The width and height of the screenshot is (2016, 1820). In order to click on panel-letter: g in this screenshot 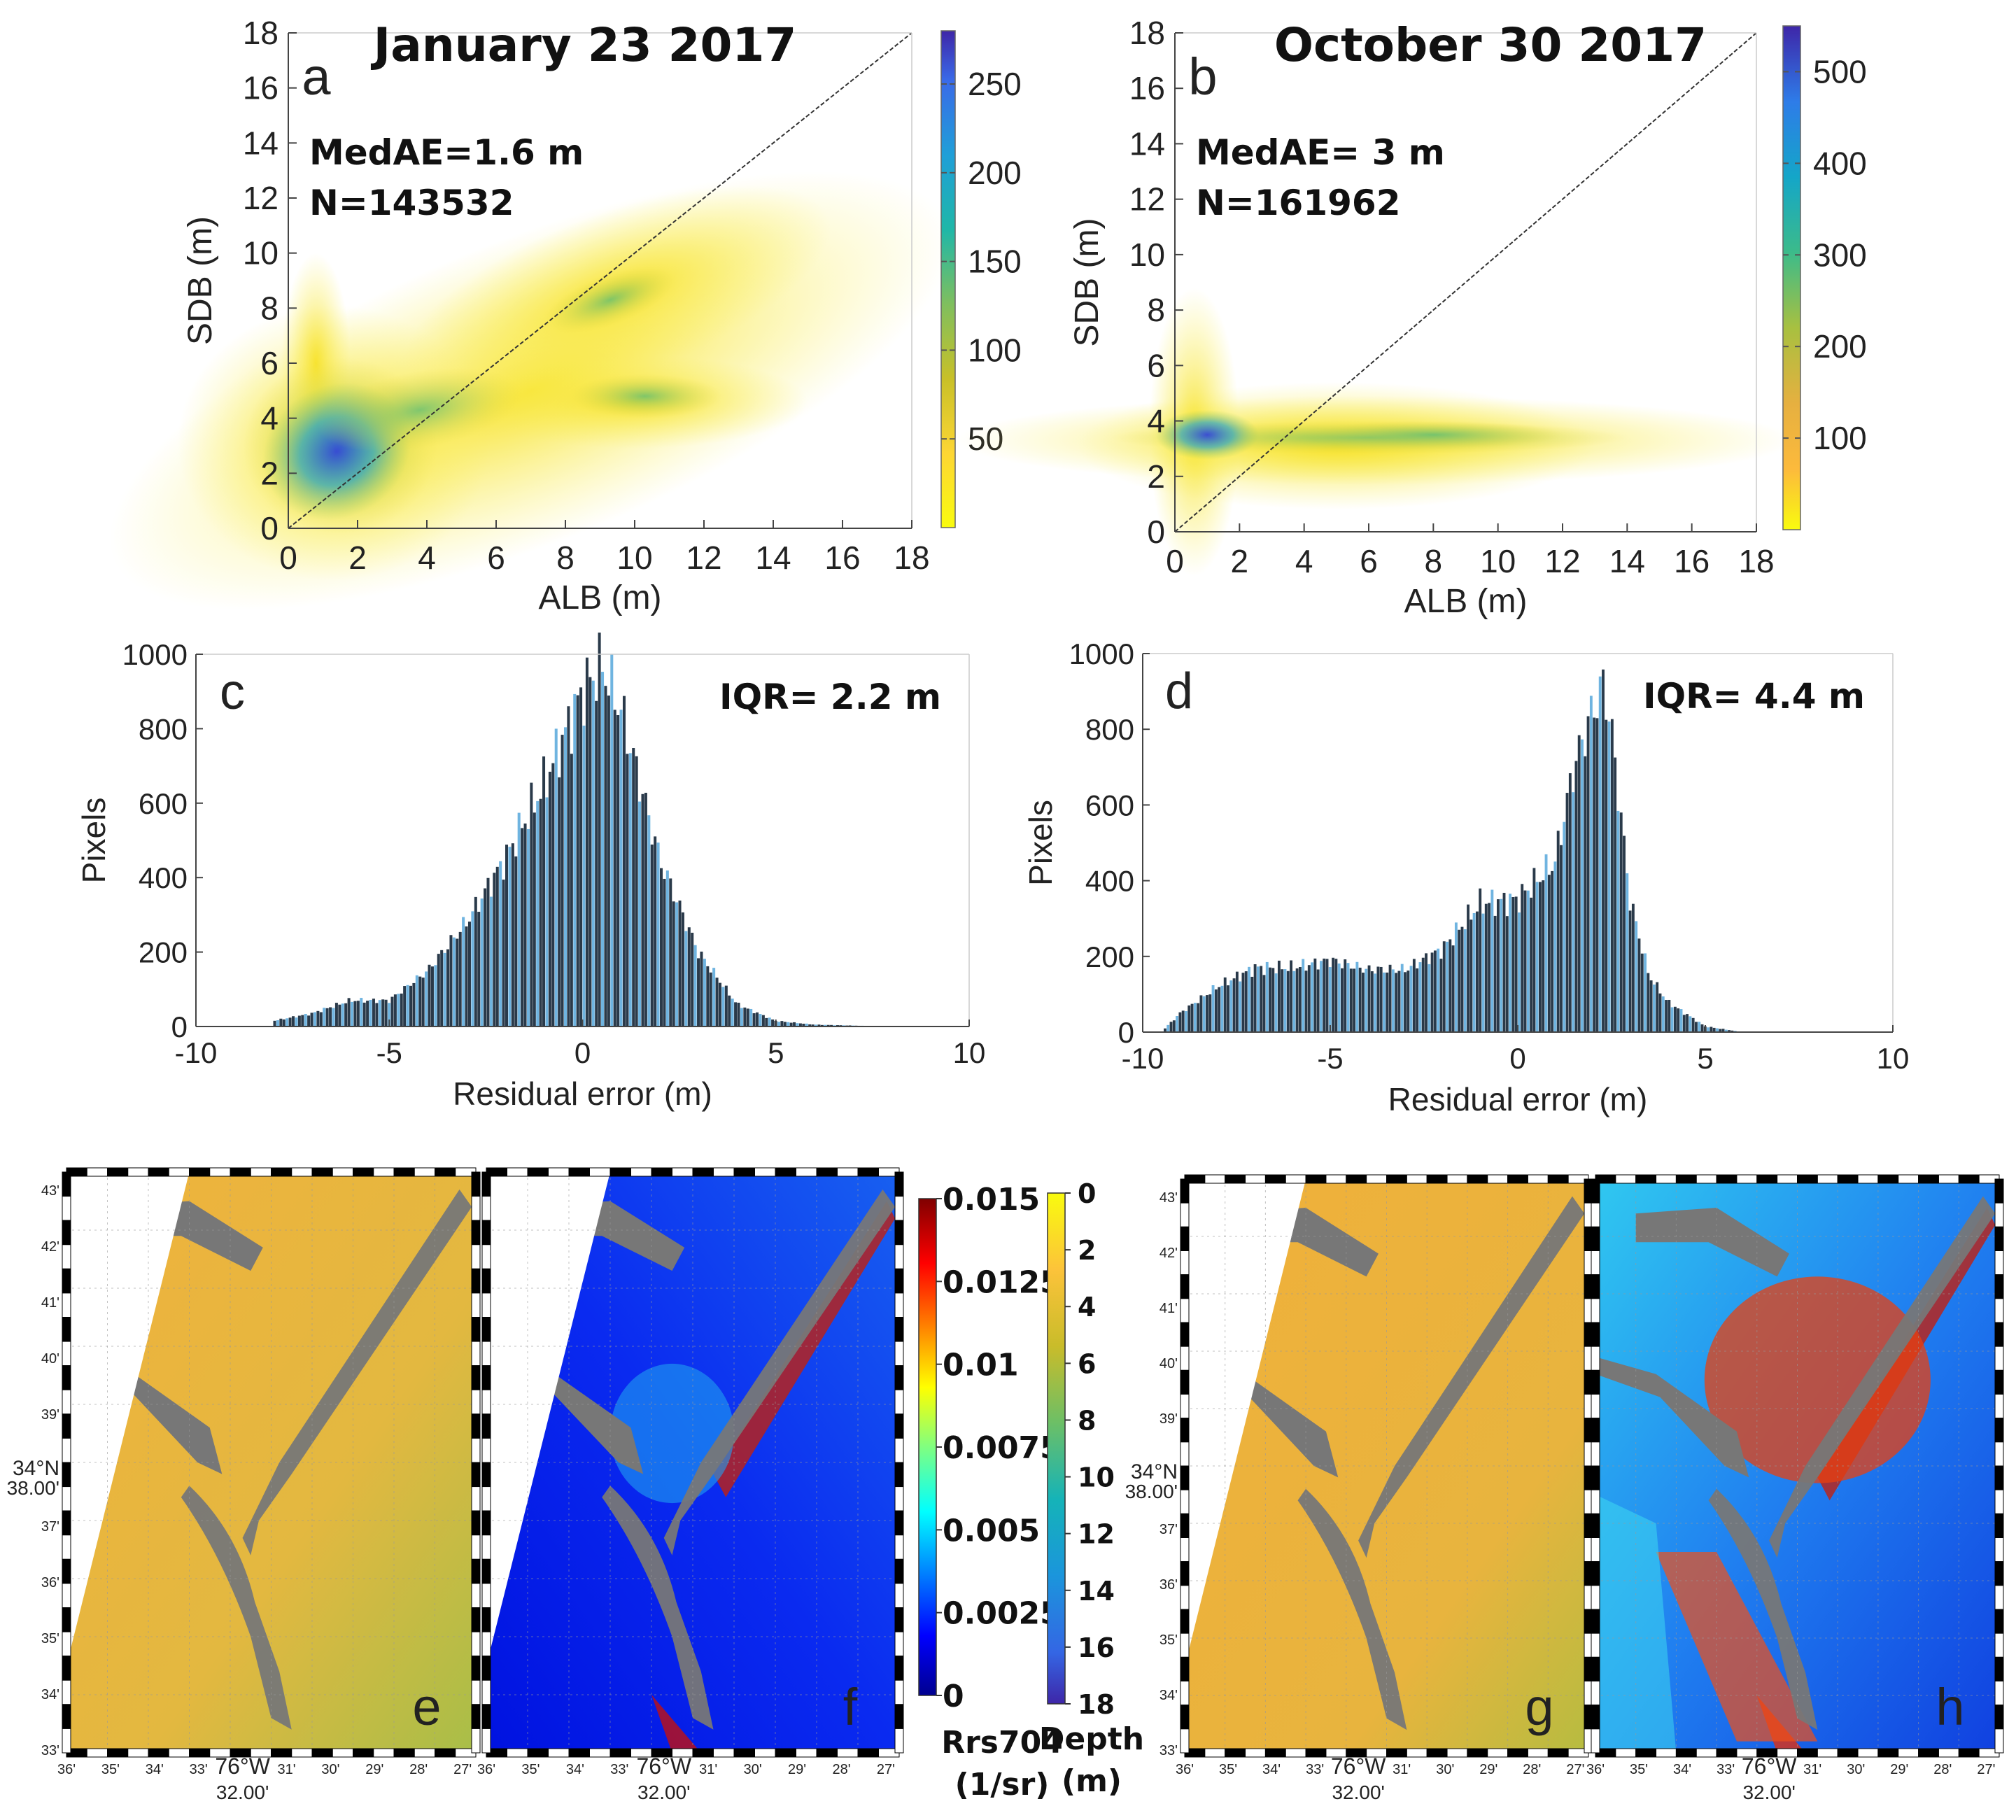, I will do `click(1539, 1707)`.